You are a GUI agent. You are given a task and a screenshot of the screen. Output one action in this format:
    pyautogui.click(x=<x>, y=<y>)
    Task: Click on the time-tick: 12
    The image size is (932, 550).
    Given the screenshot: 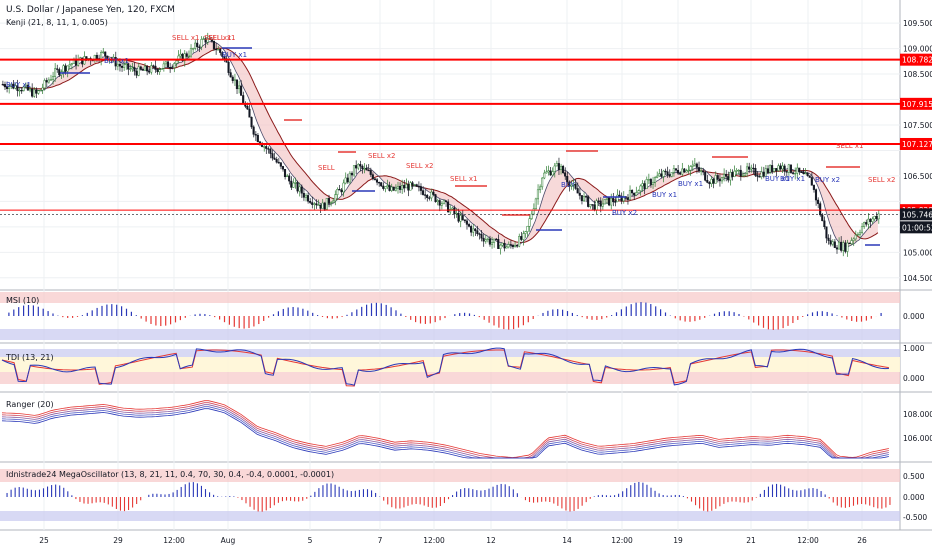 What is the action you would take?
    pyautogui.click(x=491, y=540)
    